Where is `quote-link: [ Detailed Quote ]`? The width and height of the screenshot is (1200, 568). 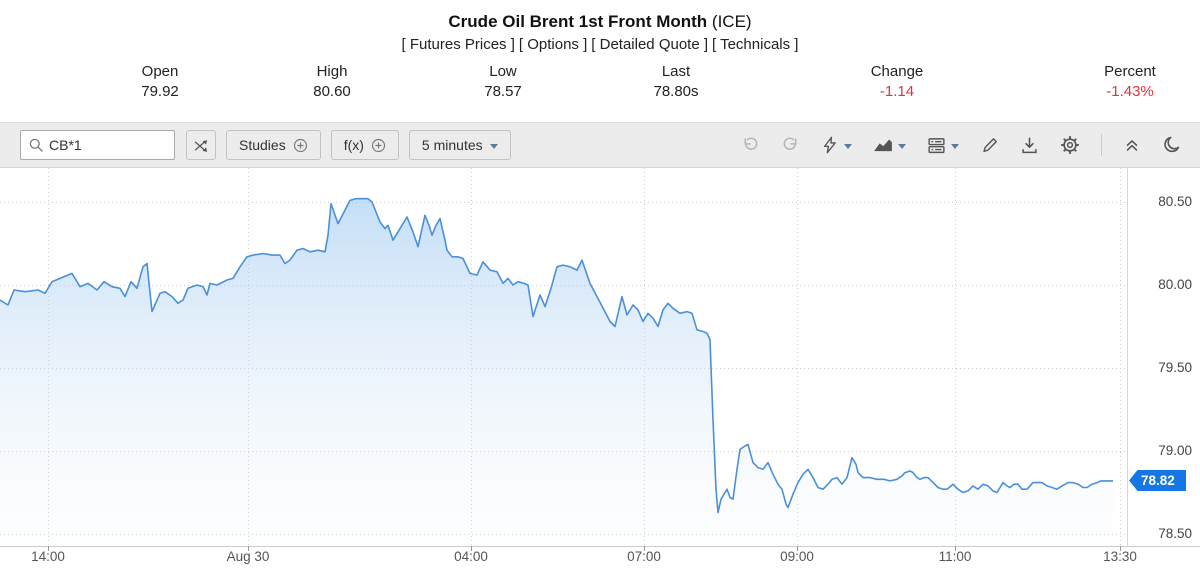
quote-link: [ Detailed Quote ] is located at coordinates (650, 44).